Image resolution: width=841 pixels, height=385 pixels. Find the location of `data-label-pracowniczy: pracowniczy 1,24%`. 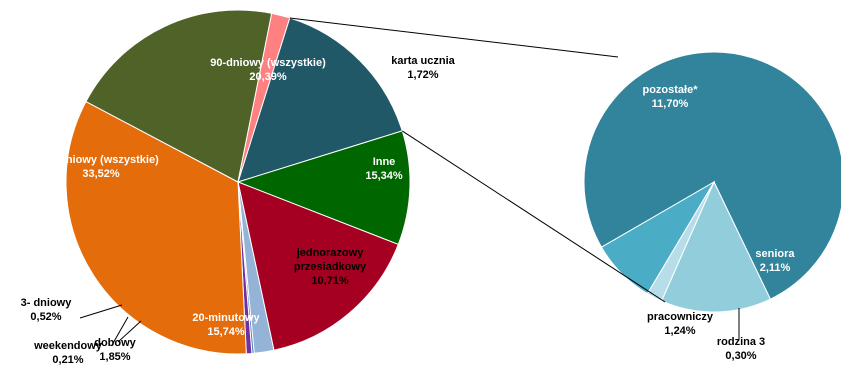

data-label-pracowniczy: pracowniczy 1,24% is located at coordinates (680, 324).